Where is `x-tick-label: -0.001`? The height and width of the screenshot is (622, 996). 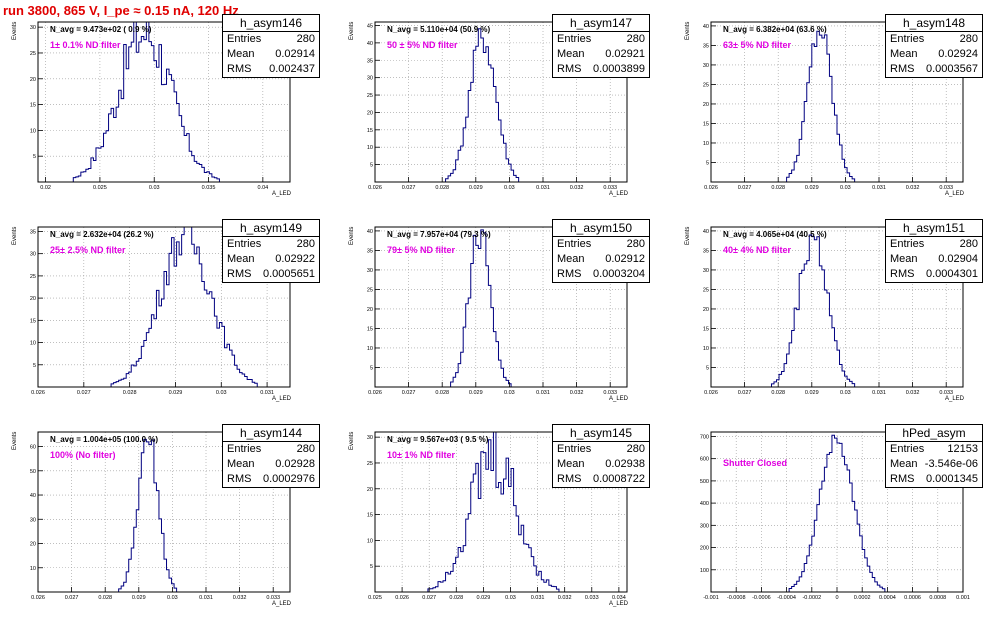
x-tick-label: -0.001 is located at coordinates (711, 598).